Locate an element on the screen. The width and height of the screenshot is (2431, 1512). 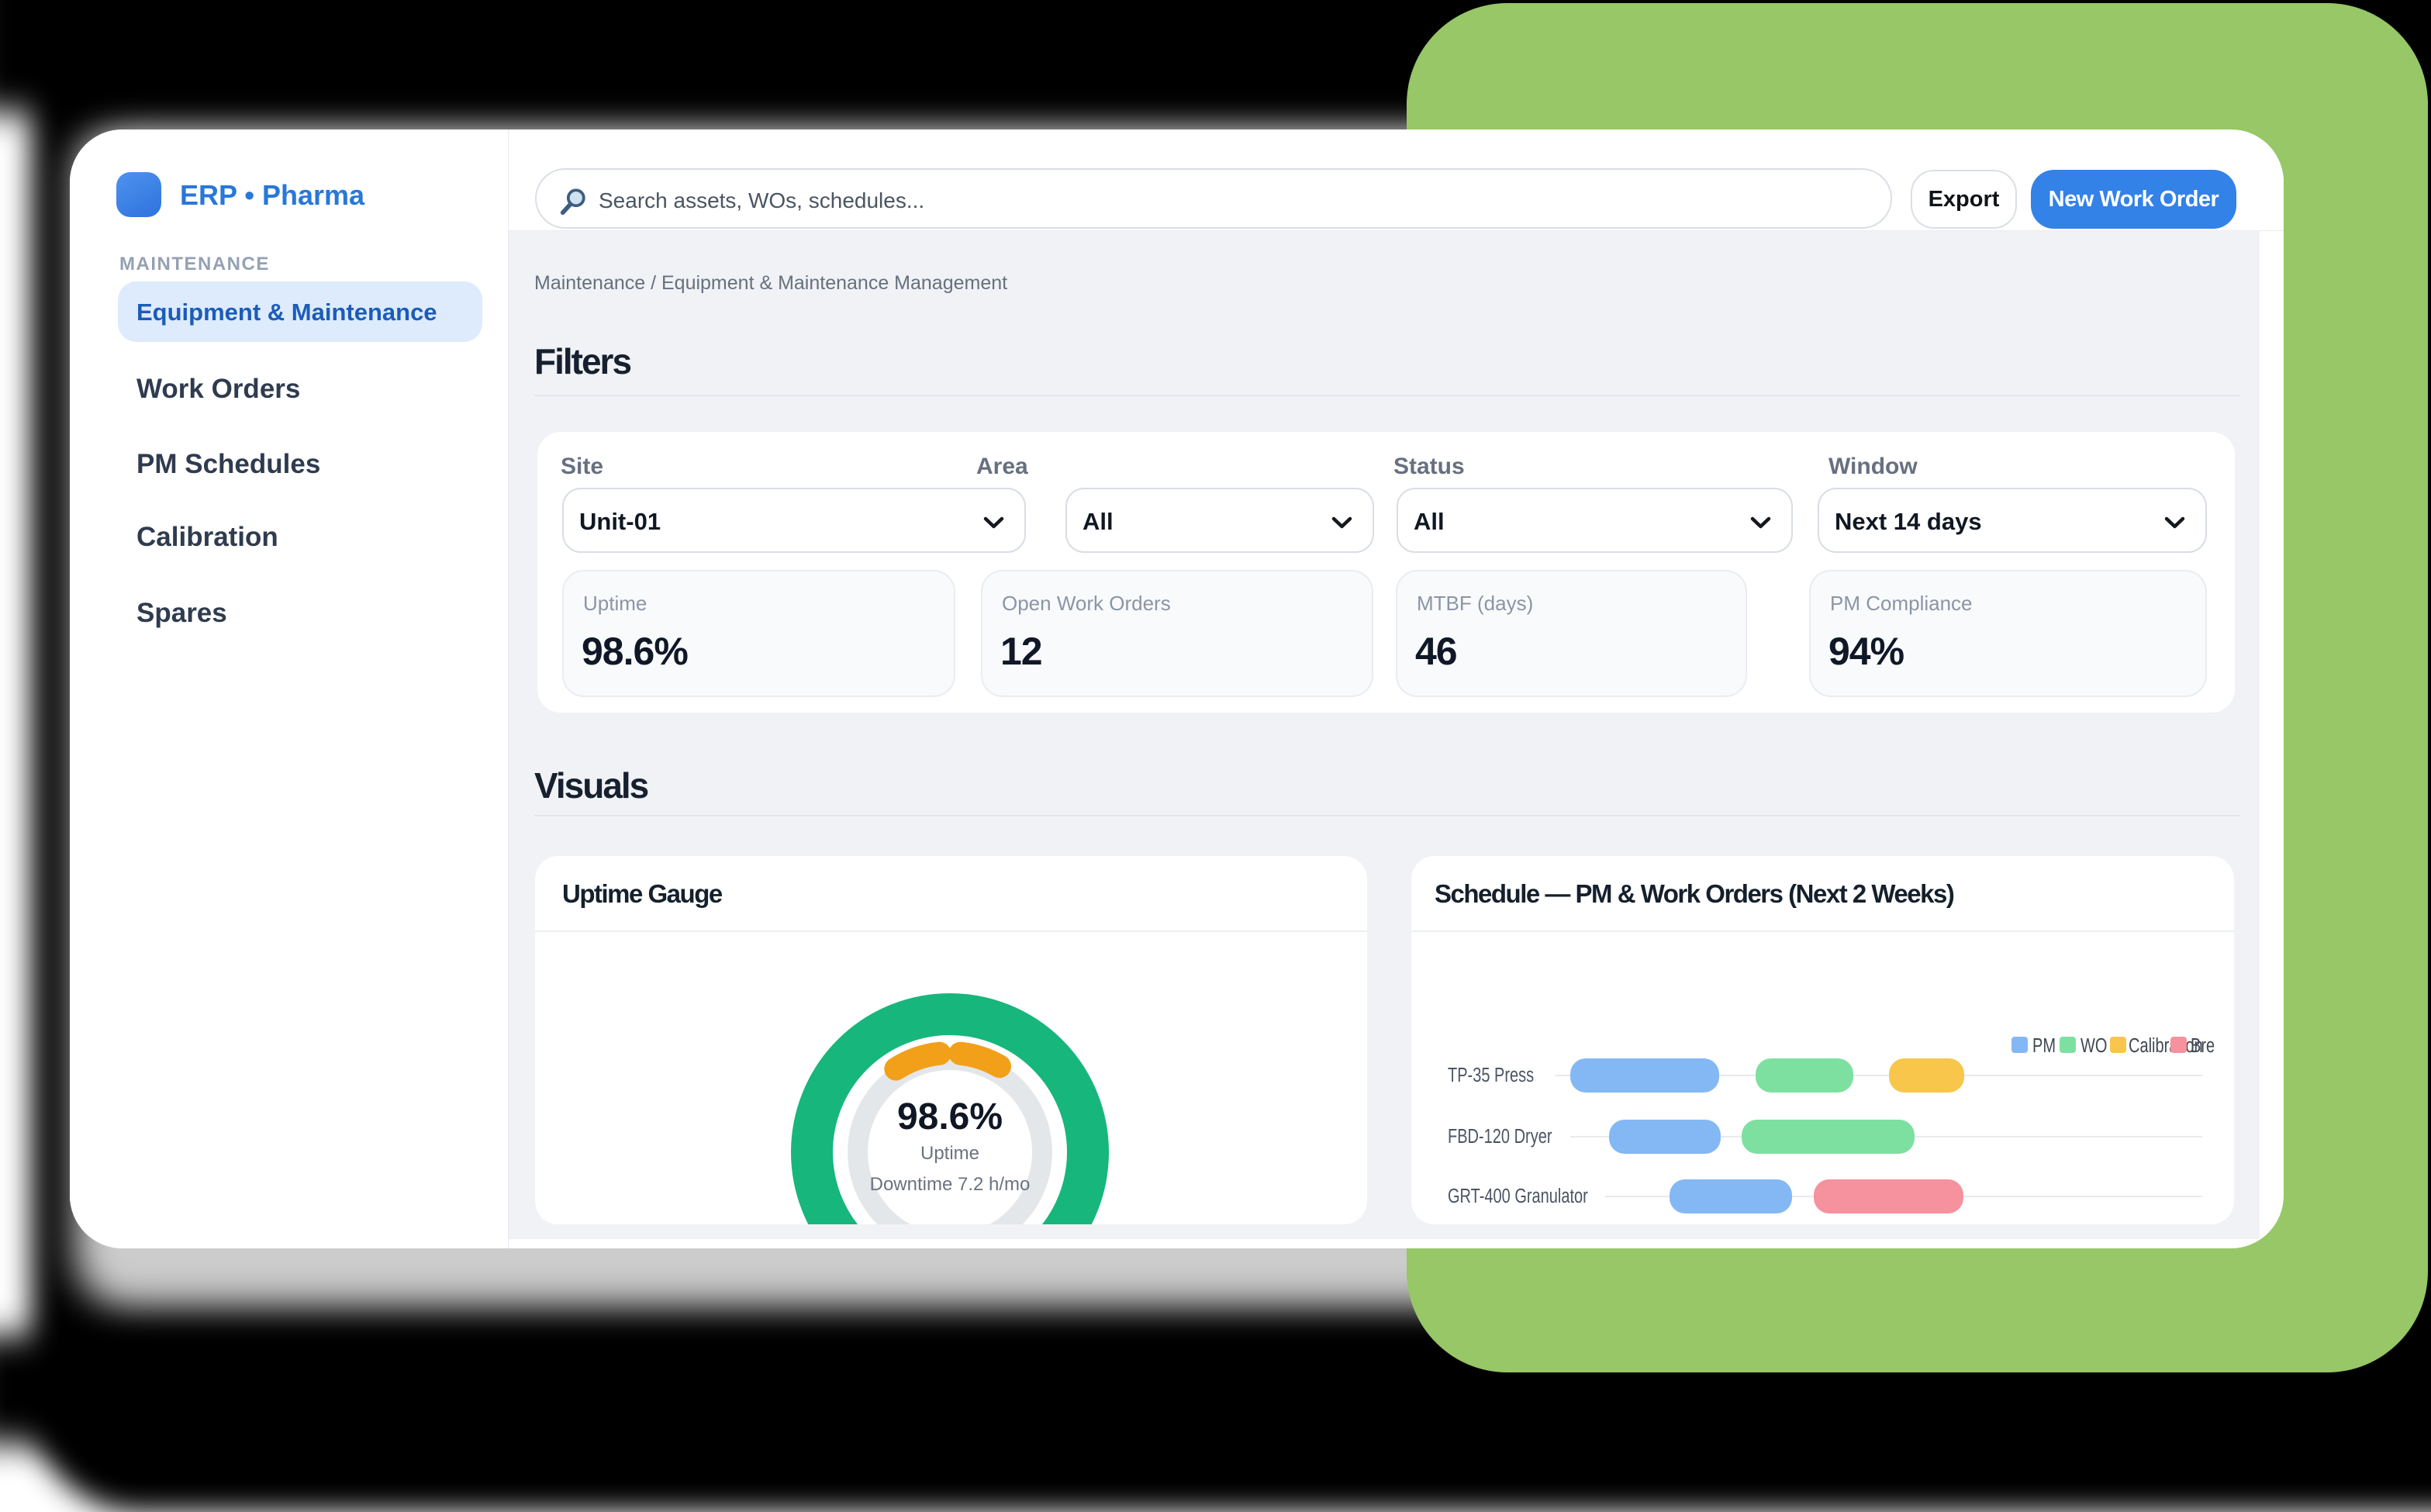
svg-text: Uptime is located at coordinates (949, 1153).